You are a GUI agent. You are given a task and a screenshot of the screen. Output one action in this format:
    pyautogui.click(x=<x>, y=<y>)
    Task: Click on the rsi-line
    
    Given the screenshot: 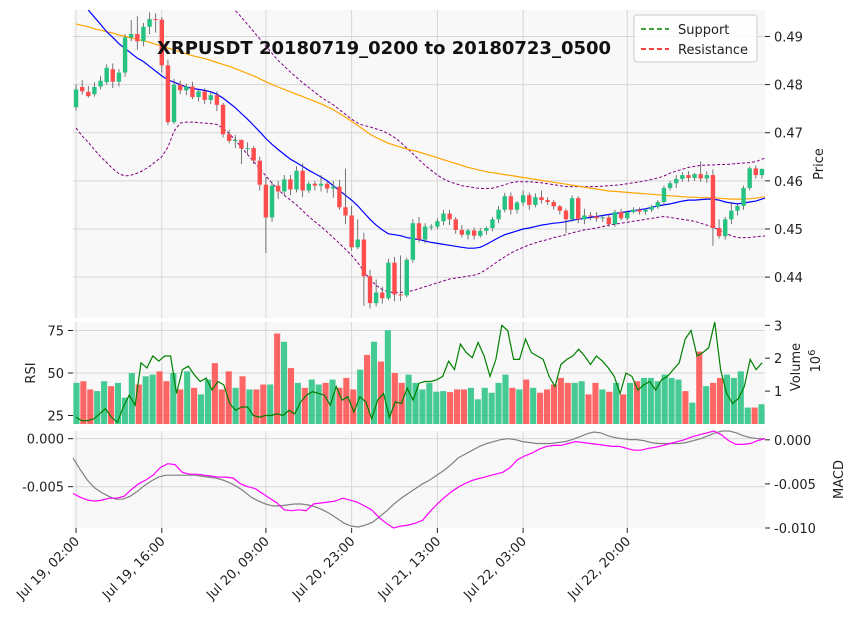 What is the action you would take?
    pyautogui.click(x=419, y=372)
    